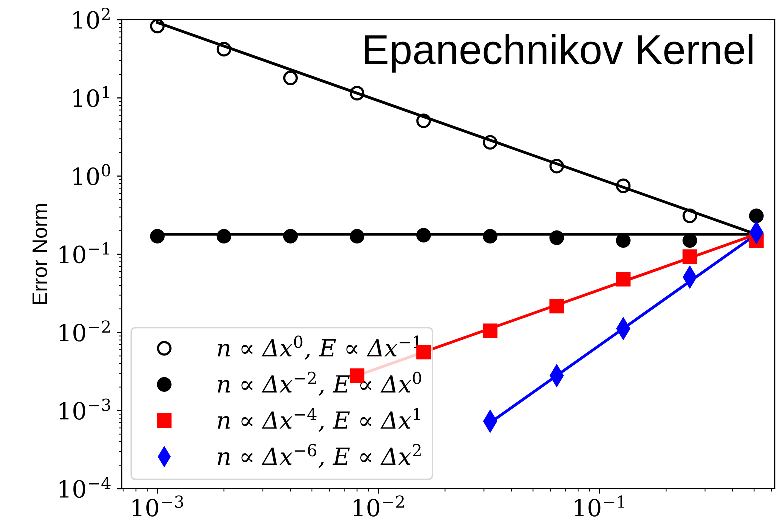 This screenshot has height=526, width=778. I want to click on legend-label: n ∝ Δx$^{−6}$, E ∝ Δx$^{2}$, so click(319, 456).